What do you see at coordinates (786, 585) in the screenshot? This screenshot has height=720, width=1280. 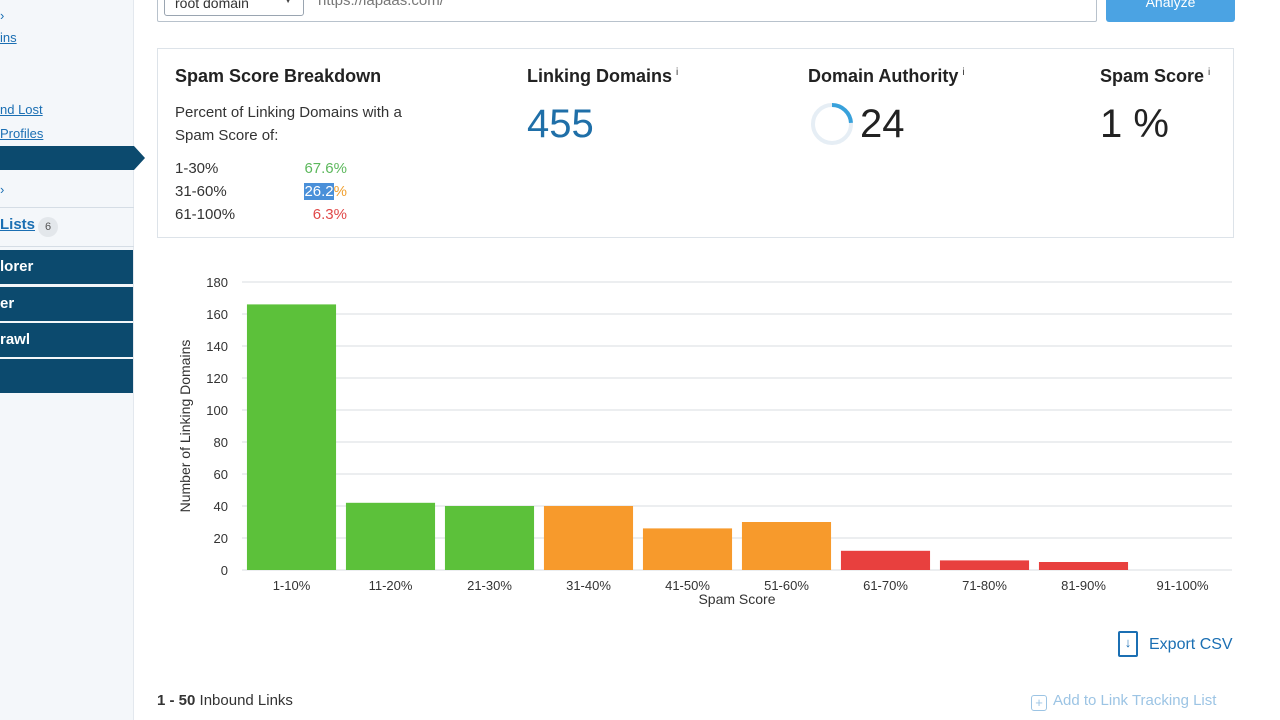 I see `x-tick-label: 51-60%` at bounding box center [786, 585].